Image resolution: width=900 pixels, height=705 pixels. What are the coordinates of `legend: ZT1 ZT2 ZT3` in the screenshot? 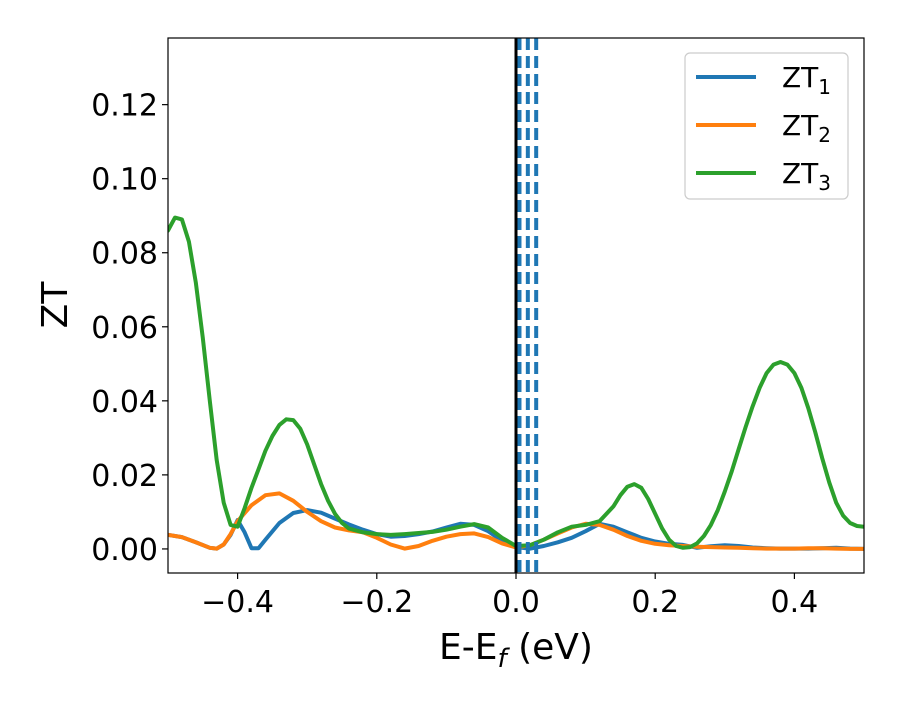 It's located at (766, 126).